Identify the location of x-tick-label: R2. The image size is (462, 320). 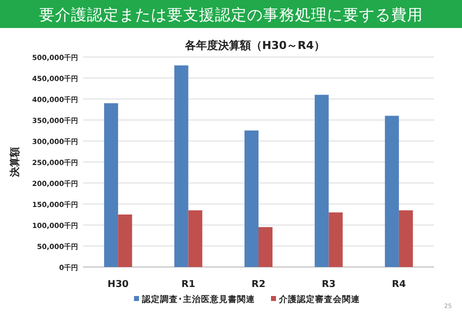
(259, 284).